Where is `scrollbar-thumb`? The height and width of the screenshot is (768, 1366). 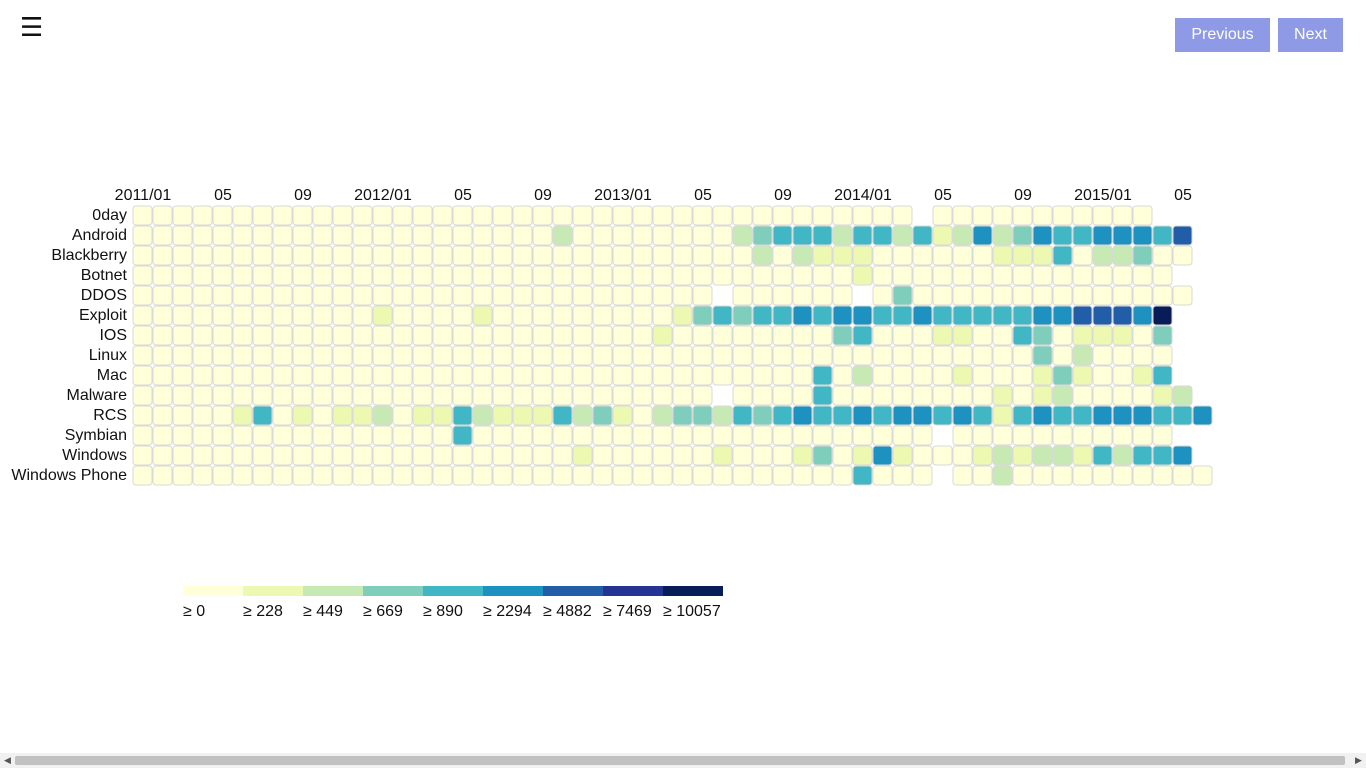
scrollbar-thumb is located at coordinates (680, 760).